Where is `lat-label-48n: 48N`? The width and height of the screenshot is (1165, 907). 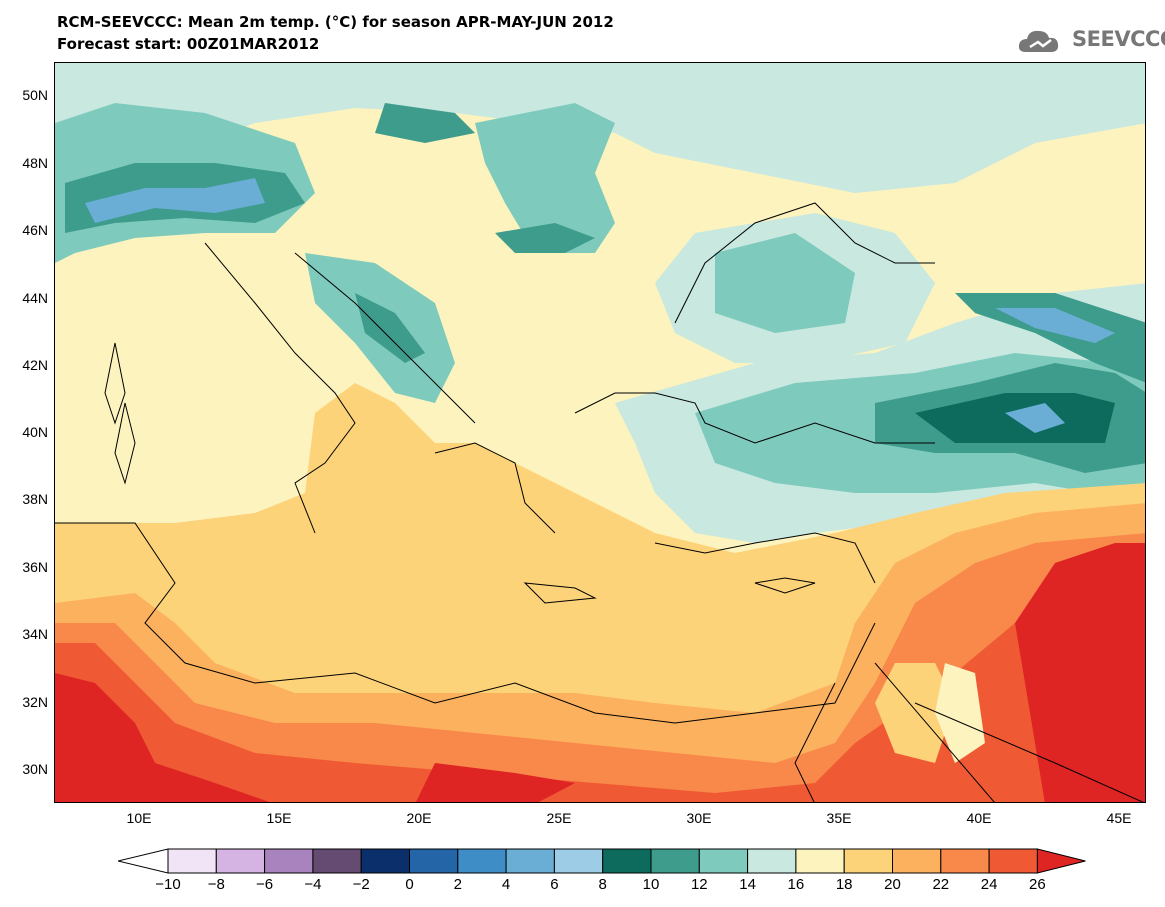 lat-label-48n: 48N is located at coordinates (35, 163).